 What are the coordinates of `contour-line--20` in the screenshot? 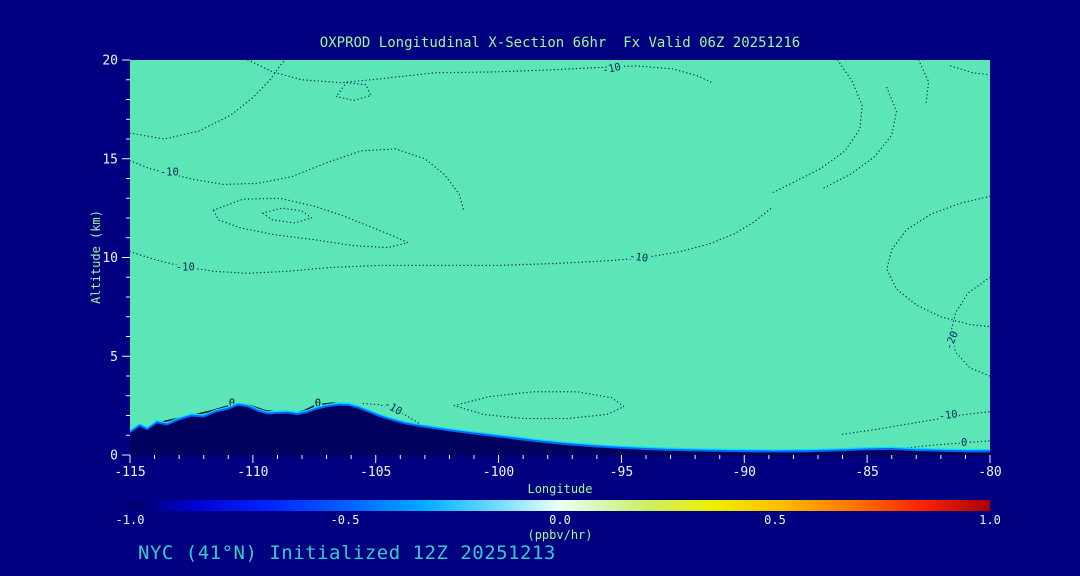 It's located at (970, 326).